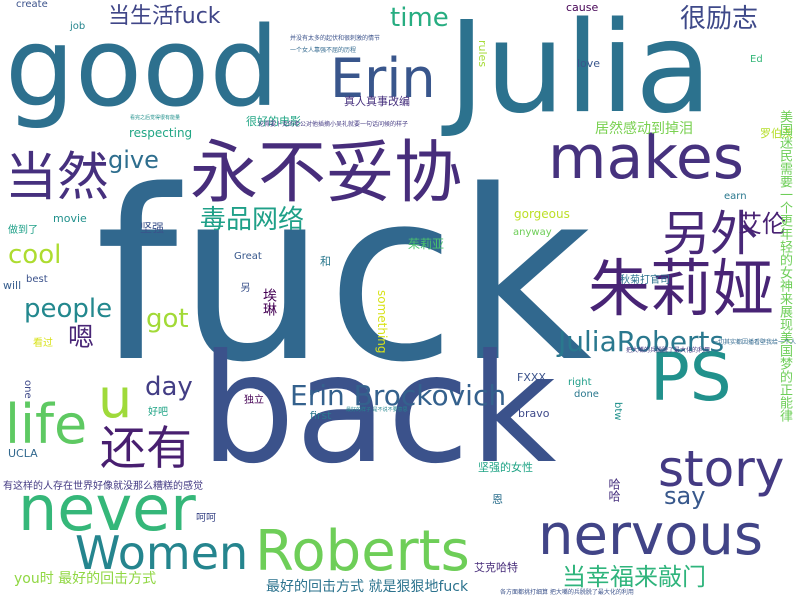  Describe the element at coordinates (614, 490) in the screenshot. I see `word-haha: 哈哈` at that location.